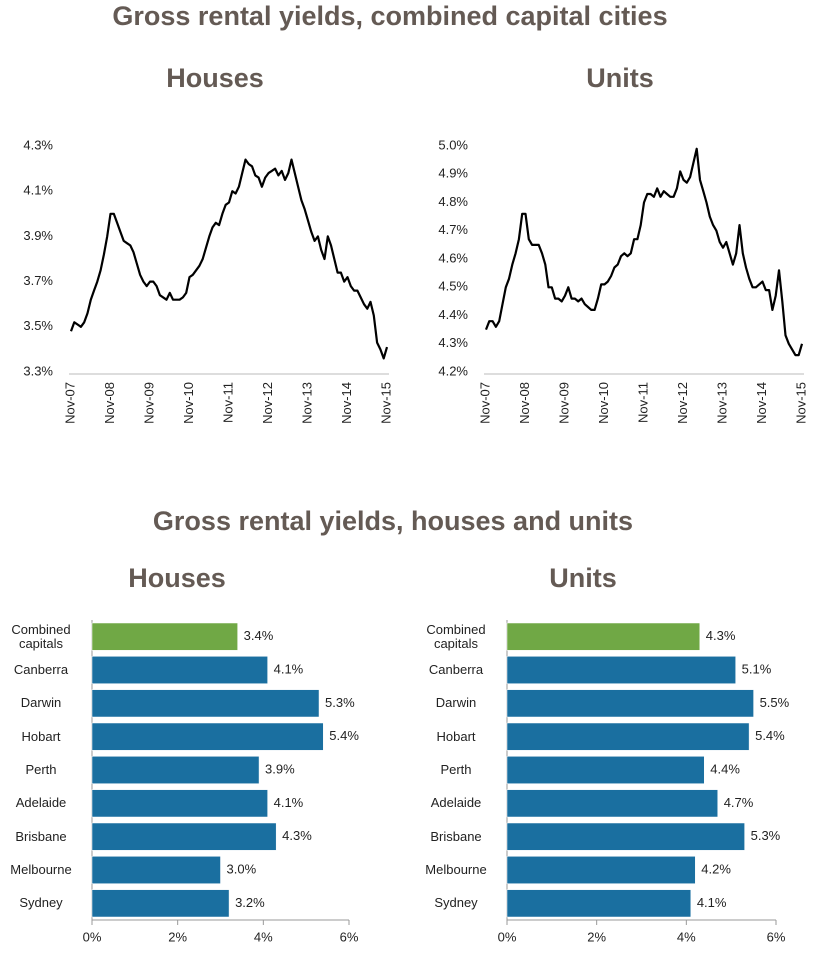  What do you see at coordinates (453, 314) in the screenshot?
I see `y-tick-label: 4.4%` at bounding box center [453, 314].